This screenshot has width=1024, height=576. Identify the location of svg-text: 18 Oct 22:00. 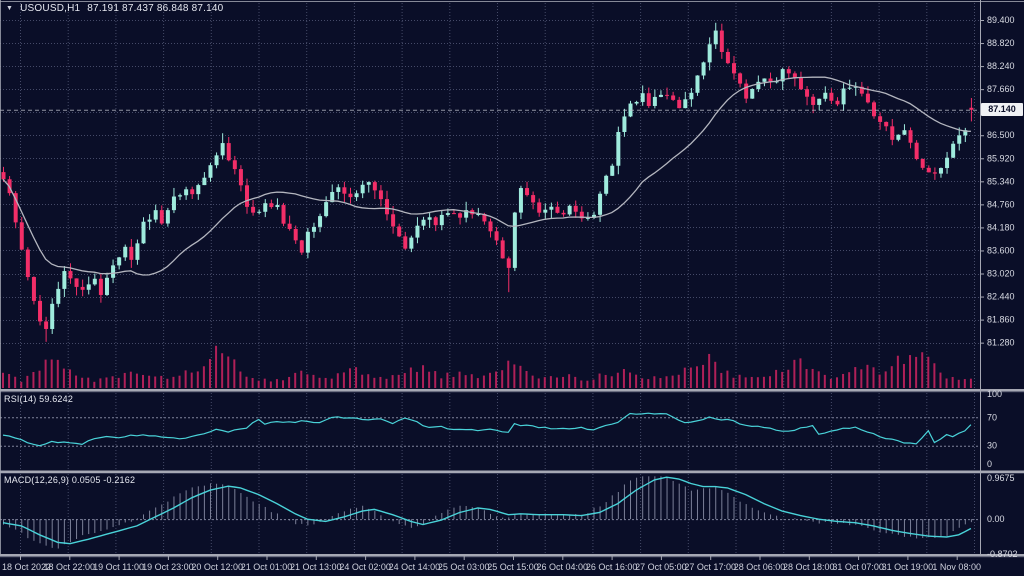
(70, 567).